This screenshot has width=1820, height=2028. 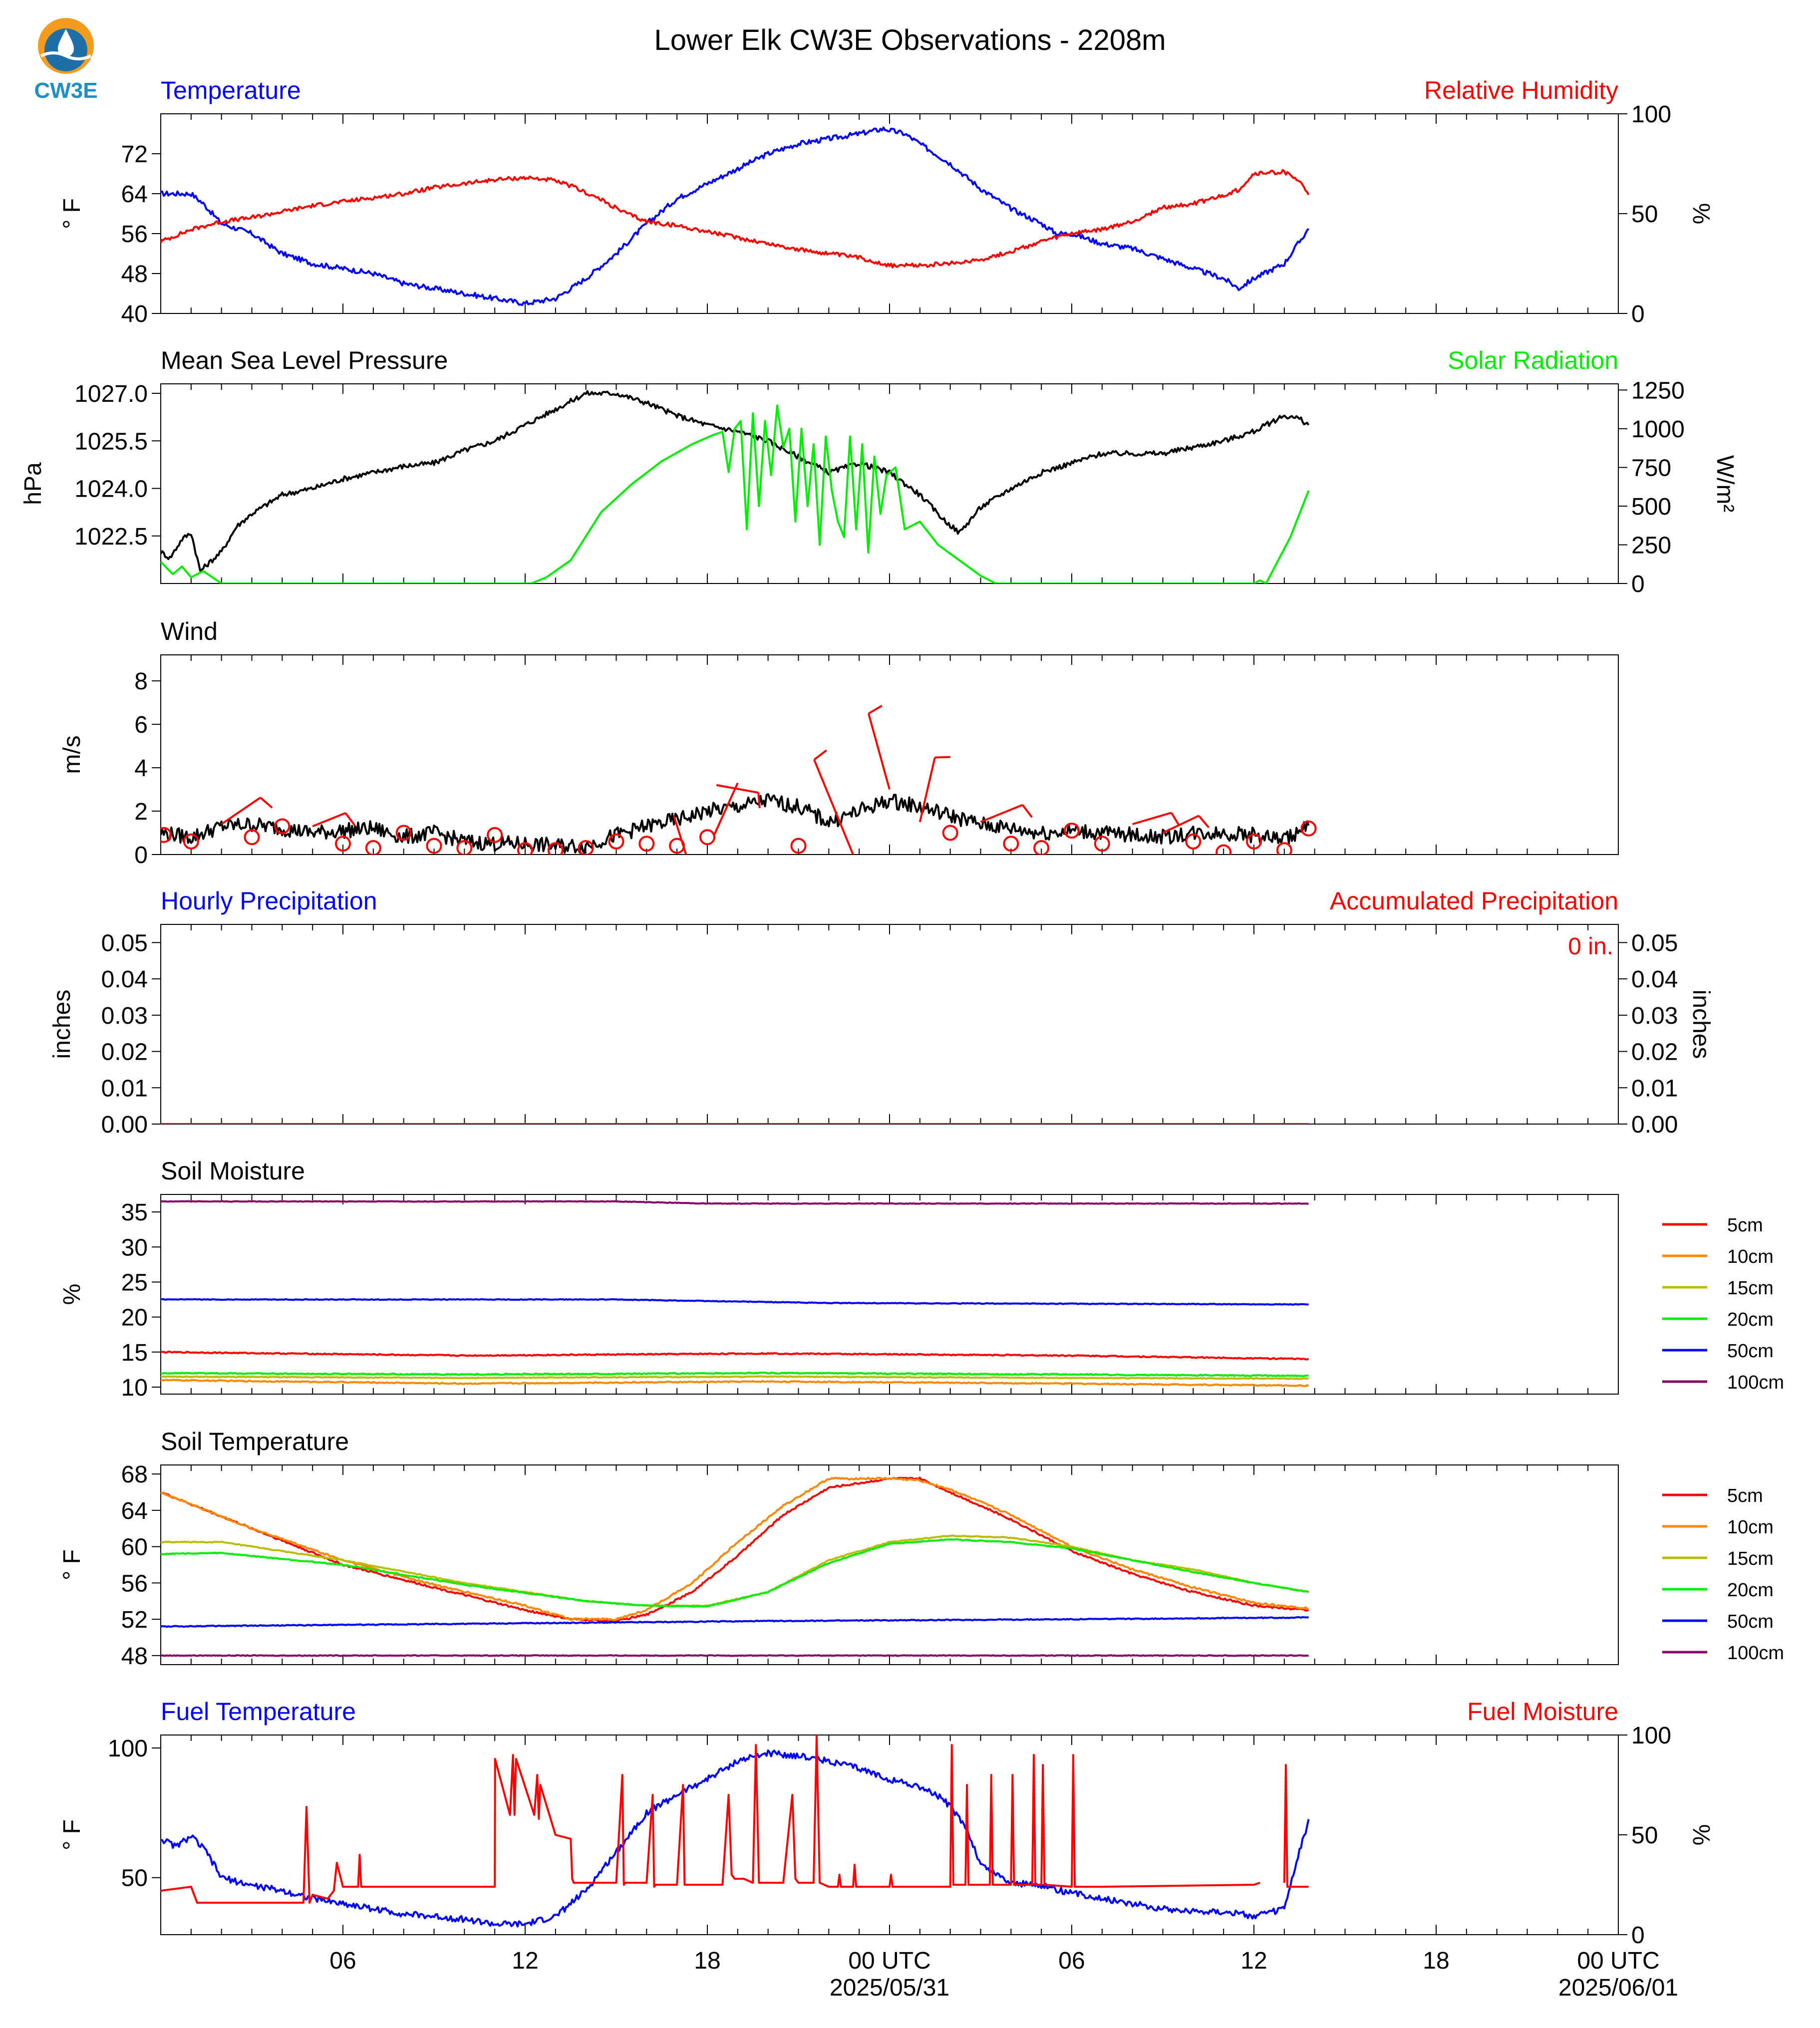 I want to click on series-5cm, so click(x=735, y=1355).